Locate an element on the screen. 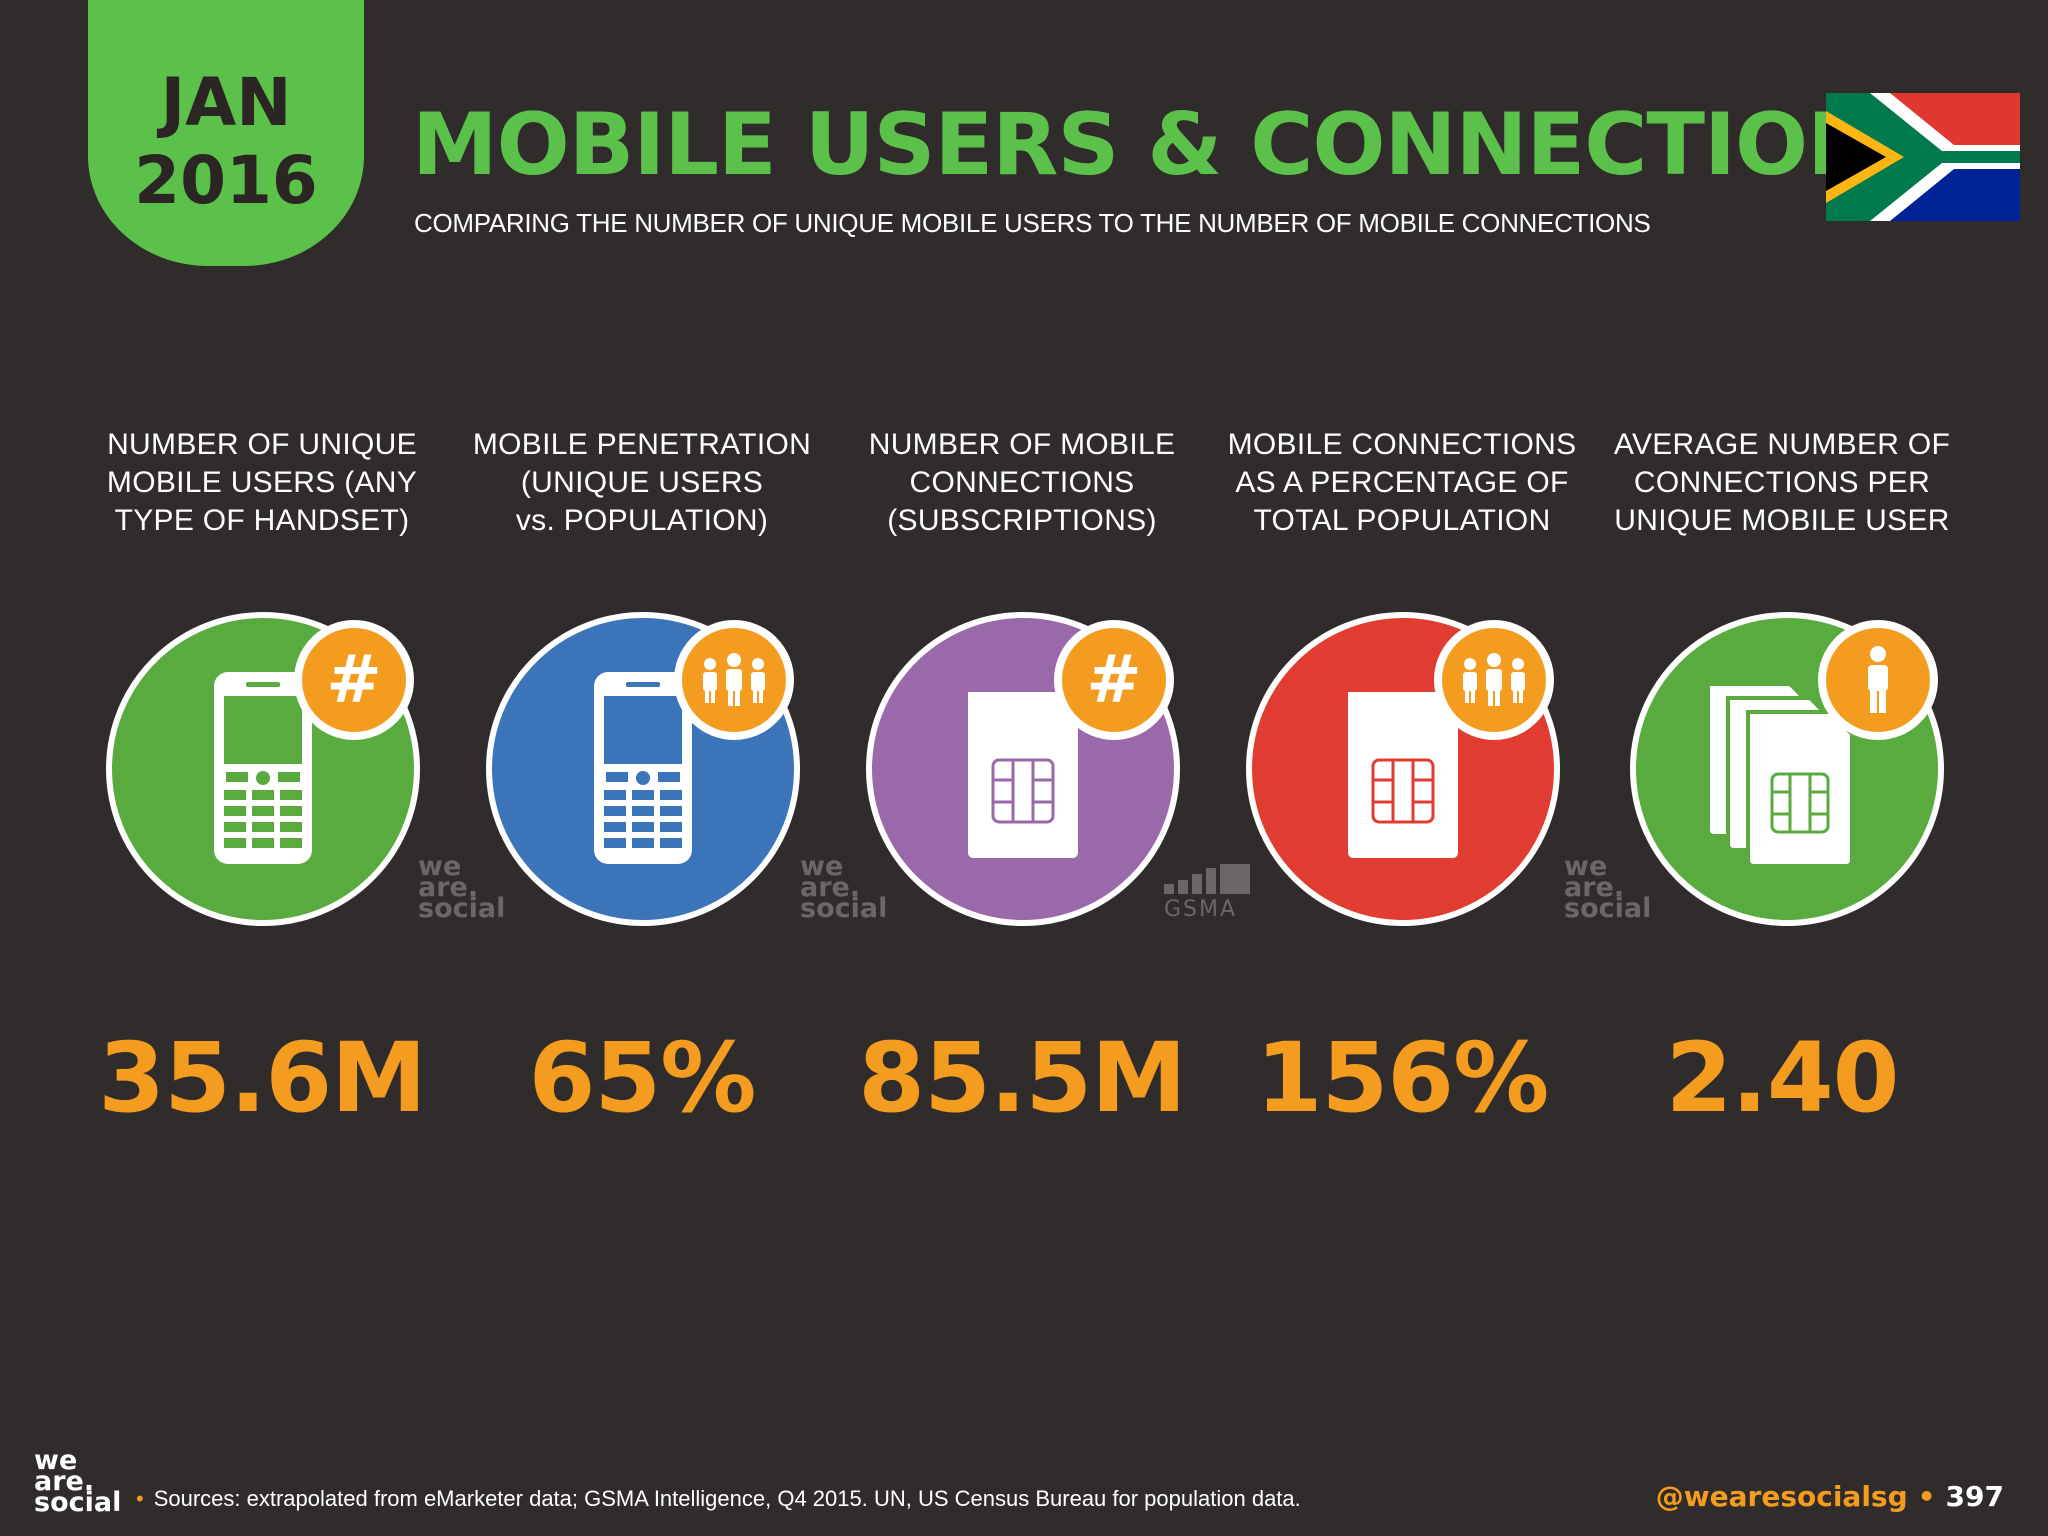  footer-handle: @wearesocialsg • 397 is located at coordinates (1830, 1496).